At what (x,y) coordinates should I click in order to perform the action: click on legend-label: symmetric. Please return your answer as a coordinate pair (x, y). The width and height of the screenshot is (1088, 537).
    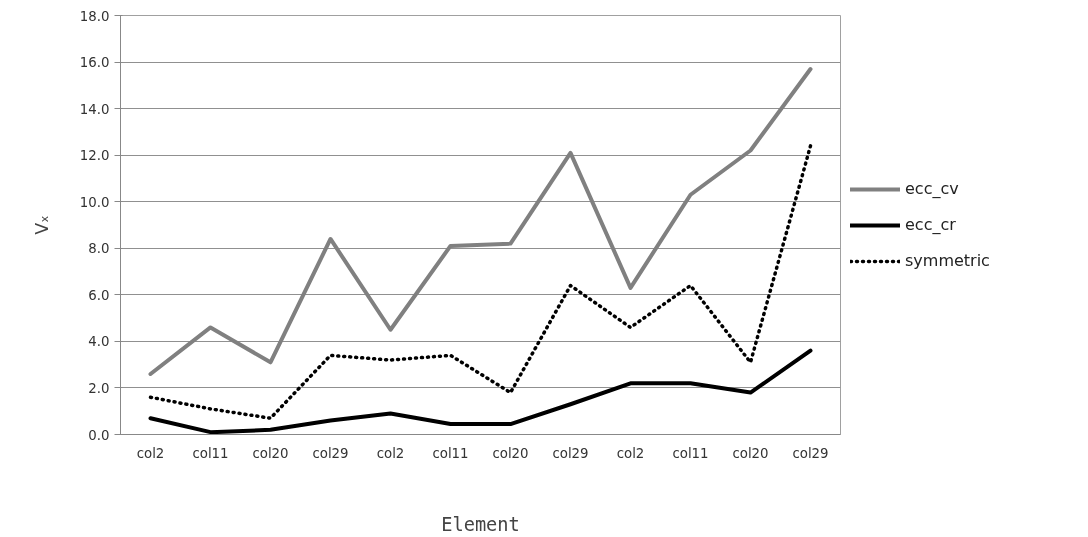
    Looking at the image, I should click on (947, 260).